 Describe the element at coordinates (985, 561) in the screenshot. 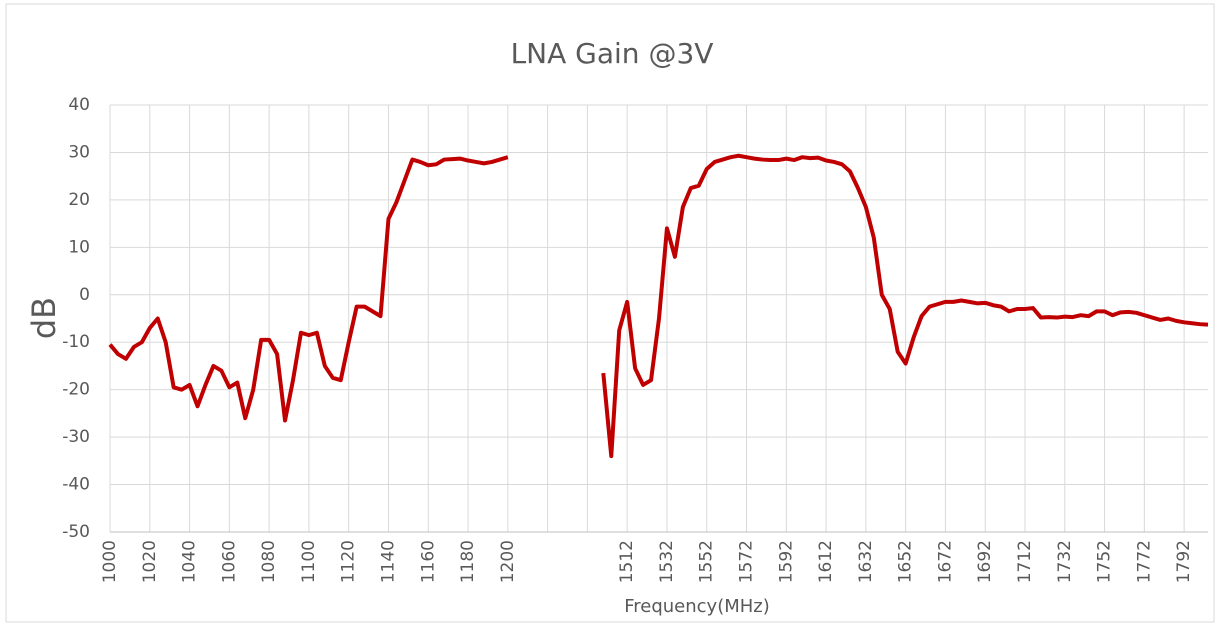

I see `x-tick-label: 1692` at that location.